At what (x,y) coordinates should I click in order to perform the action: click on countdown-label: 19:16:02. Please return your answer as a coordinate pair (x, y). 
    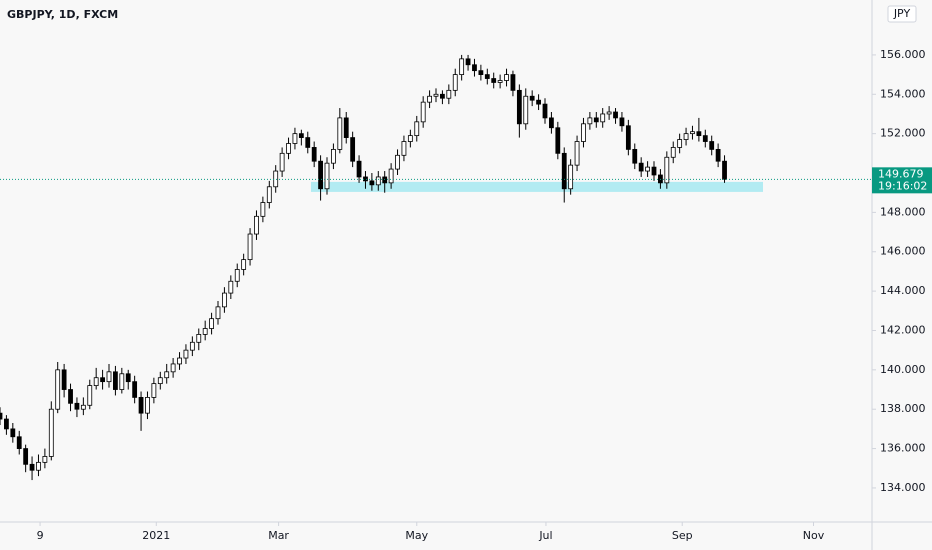
    Looking at the image, I should click on (902, 185).